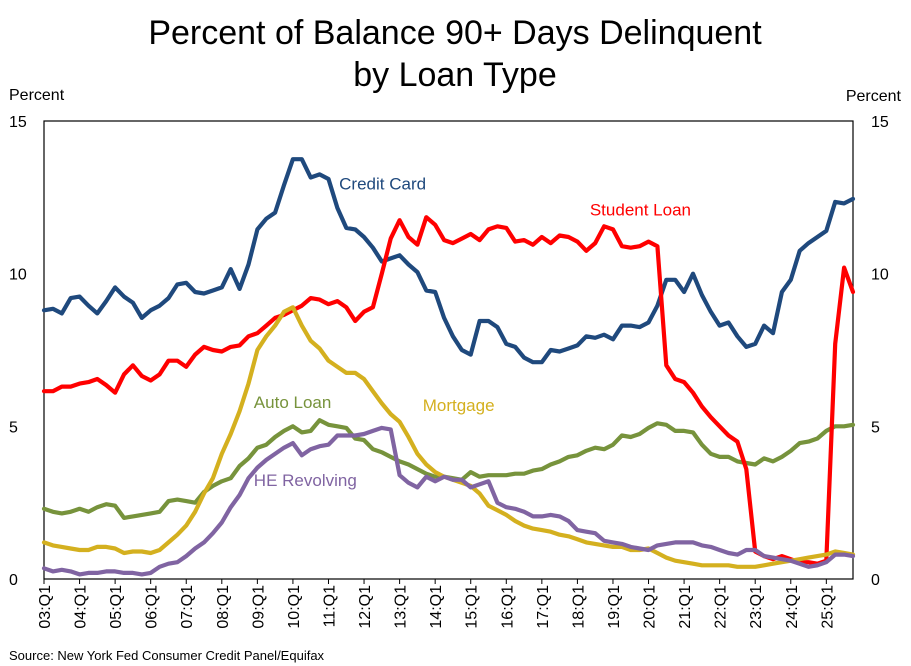 Image resolution: width=911 pixels, height=666 pixels. I want to click on x-tick-label: 12:Q1, so click(365, 607).